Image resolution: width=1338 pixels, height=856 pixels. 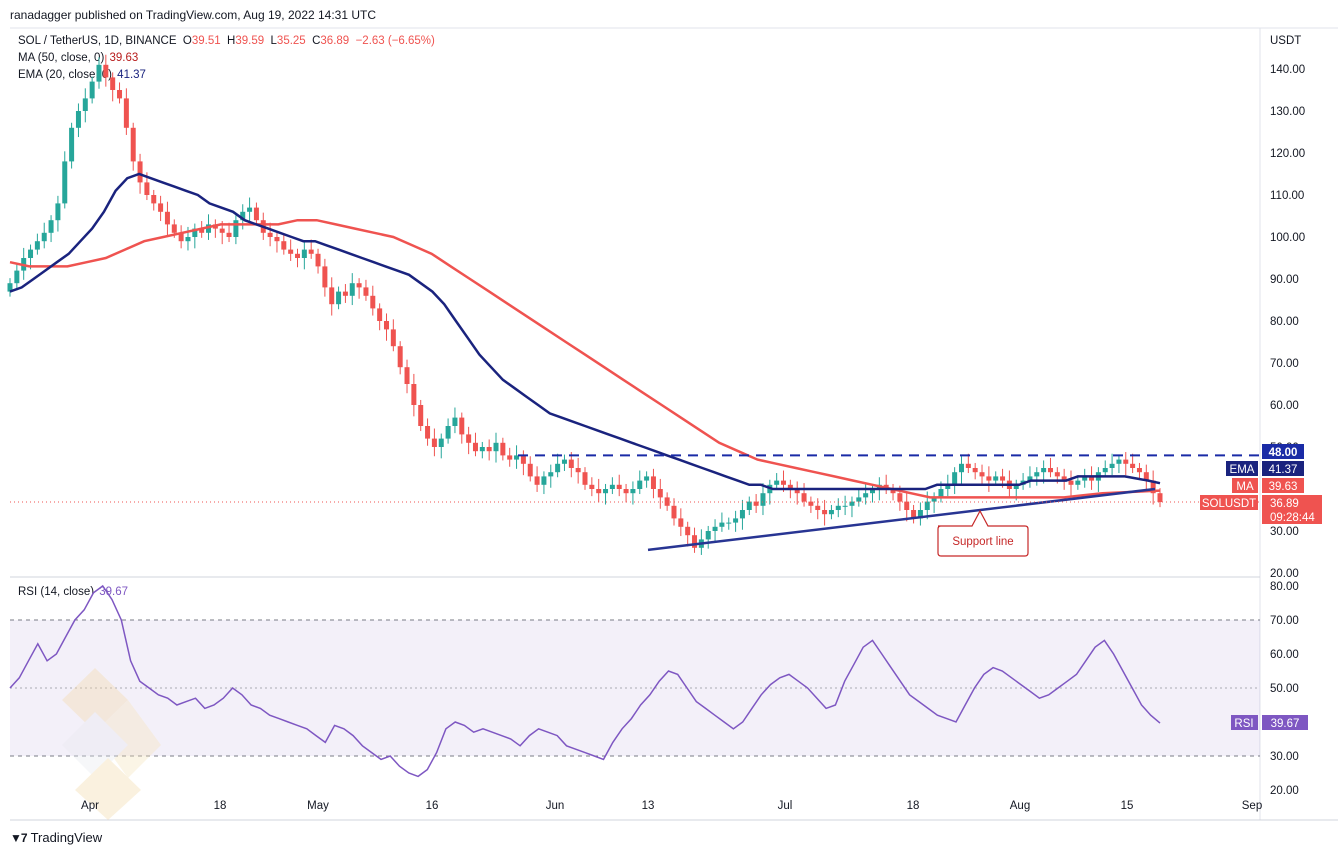 What do you see at coordinates (318, 806) in the screenshot?
I see `time-tick-label: May` at bounding box center [318, 806].